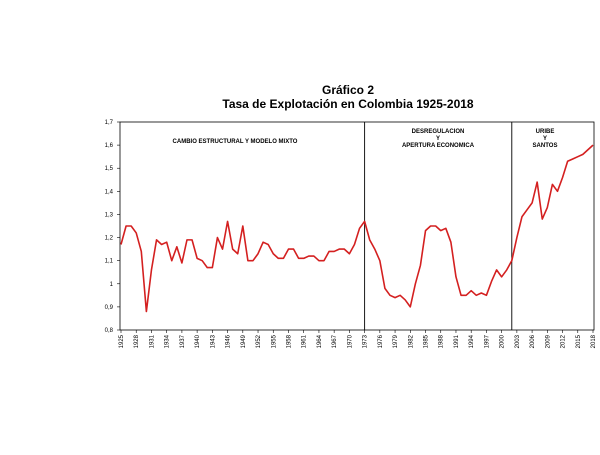  I want to click on y-tick-label: 0,9, so click(109, 308).